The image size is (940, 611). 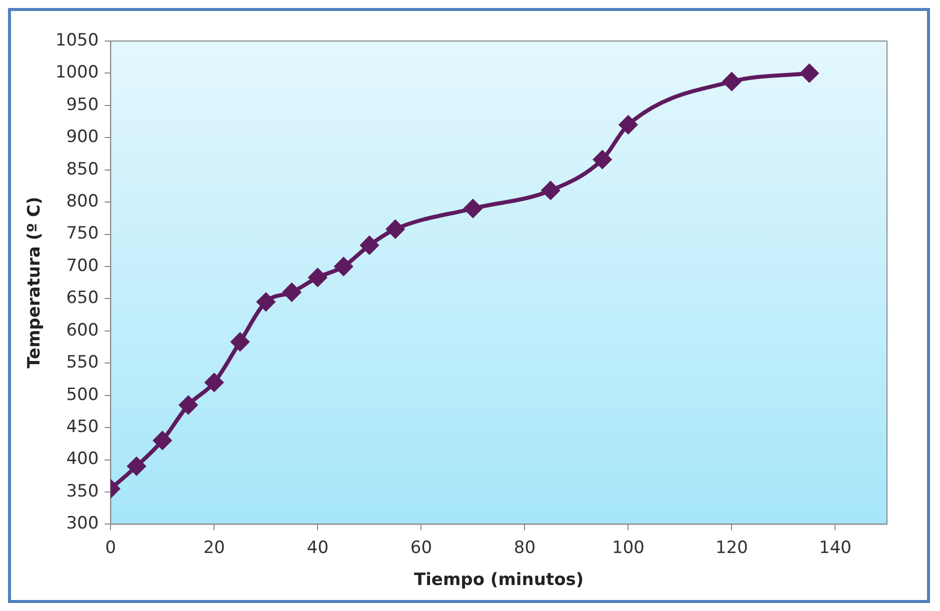 I want to click on y-tick-label: 650, so click(x=82, y=298).